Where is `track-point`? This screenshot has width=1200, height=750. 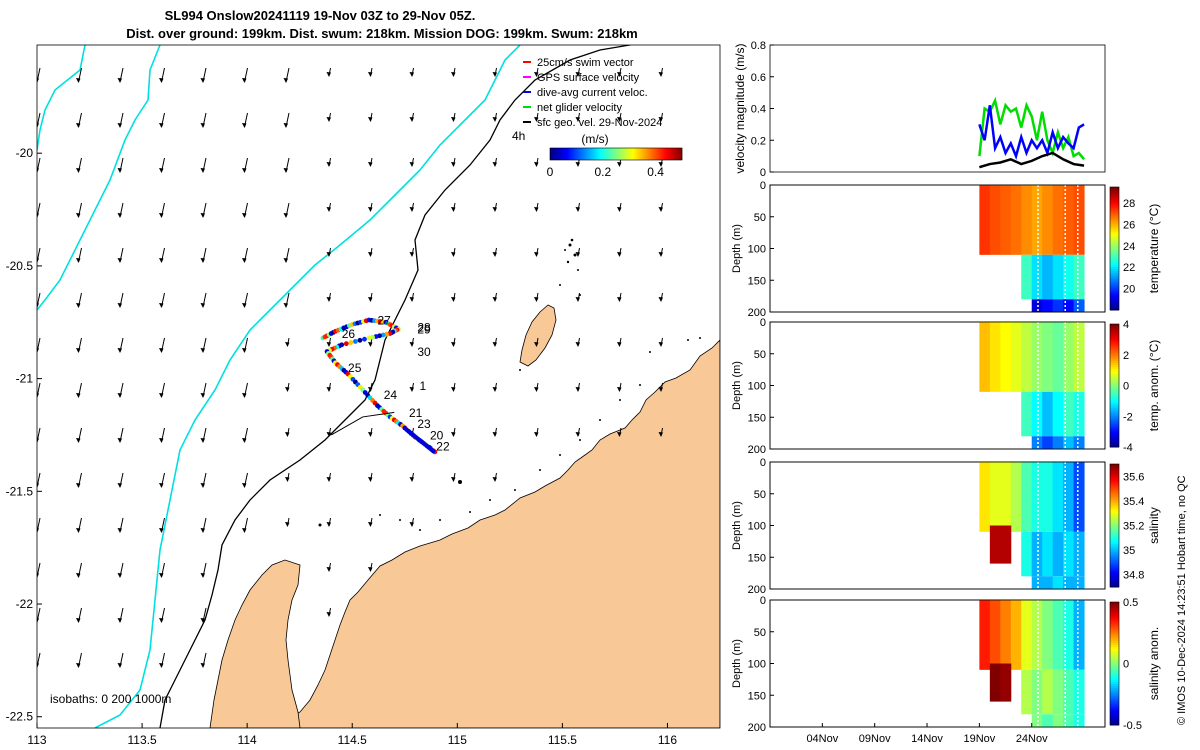
track-point is located at coordinates (355, 341).